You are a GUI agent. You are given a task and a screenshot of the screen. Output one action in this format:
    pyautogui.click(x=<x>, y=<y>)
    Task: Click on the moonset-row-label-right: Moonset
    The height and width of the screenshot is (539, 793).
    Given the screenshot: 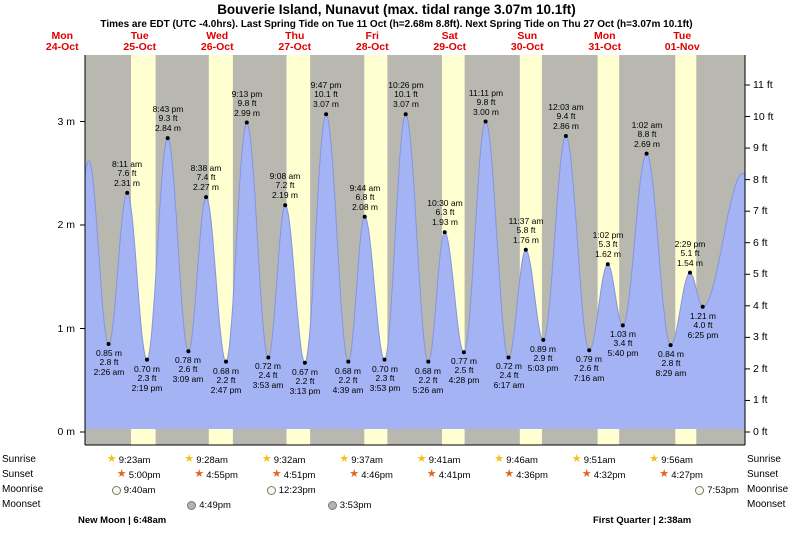 What is the action you would take?
    pyautogui.click(x=766, y=504)
    